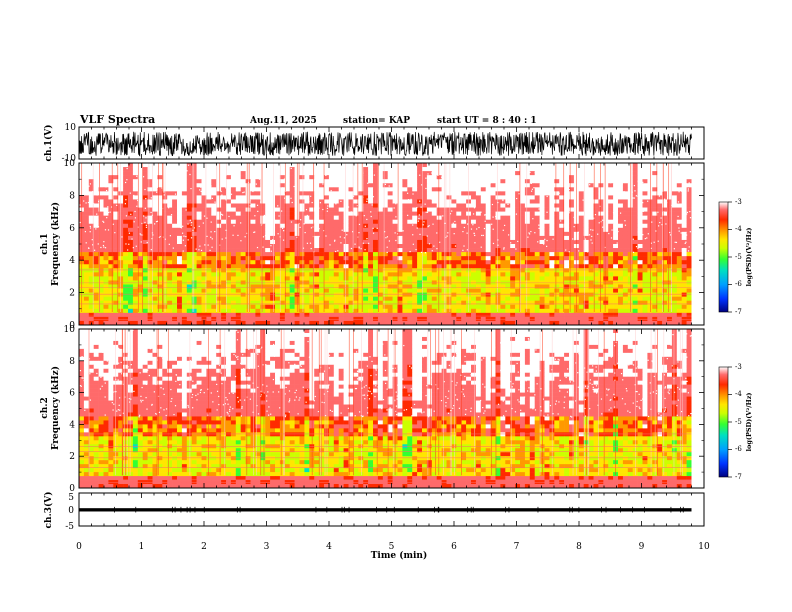 This screenshot has width=792, height=612. What do you see at coordinates (48, 143) in the screenshot?
I see `ch1-waveform-ylabel: ch.1(V)` at bounding box center [48, 143].